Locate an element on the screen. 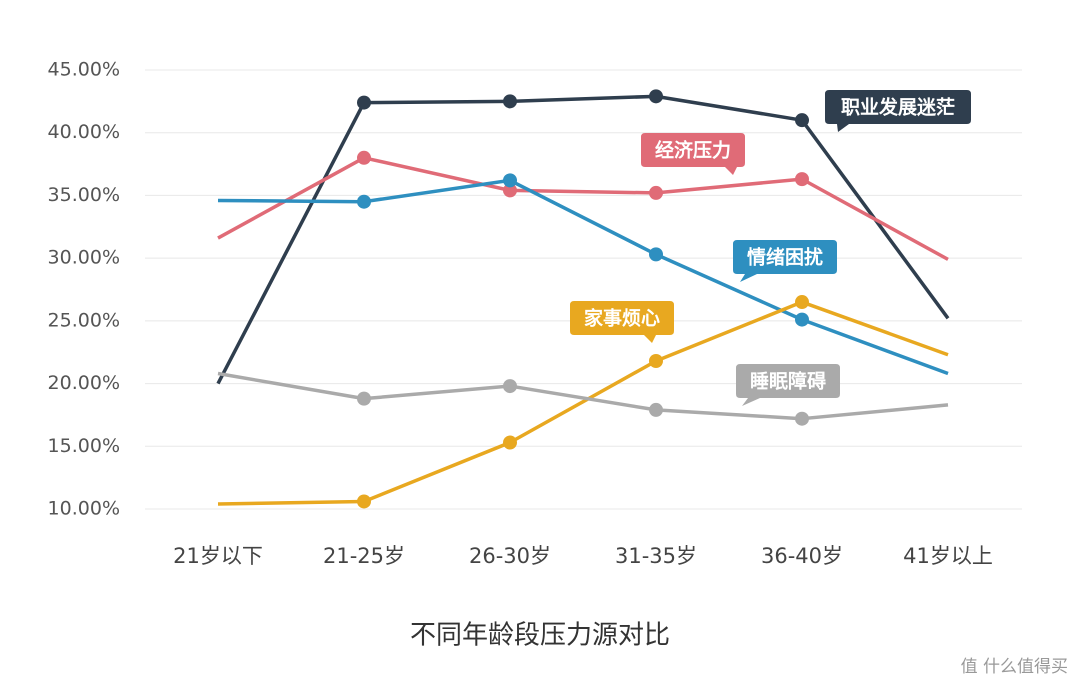  legend-label: 睡眠障碍 is located at coordinates (788, 381).